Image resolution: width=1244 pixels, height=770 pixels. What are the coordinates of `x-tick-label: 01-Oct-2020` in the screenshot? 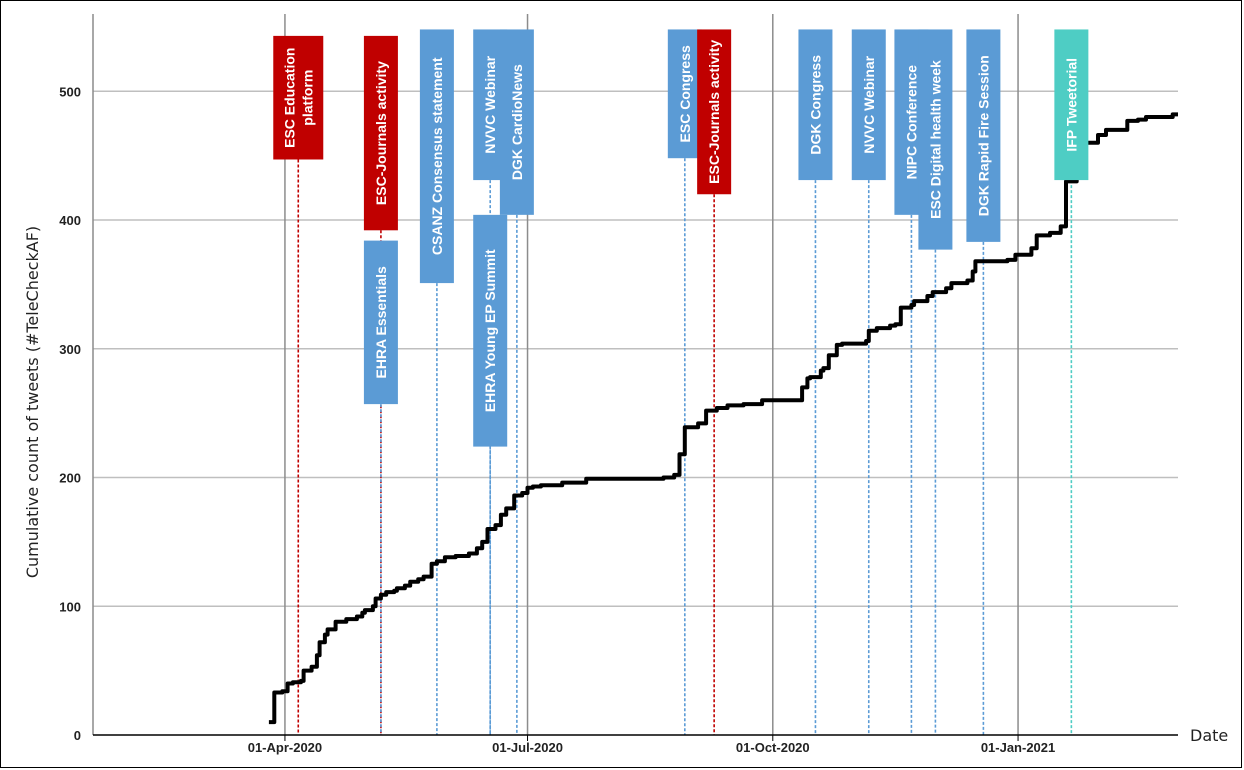 It's located at (773, 747).